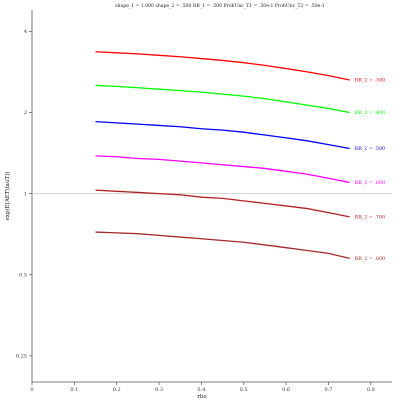 This screenshot has width=400, height=400. What do you see at coordinates (286, 390) in the screenshot?
I see `x-tick-label: 0.6` at bounding box center [286, 390].